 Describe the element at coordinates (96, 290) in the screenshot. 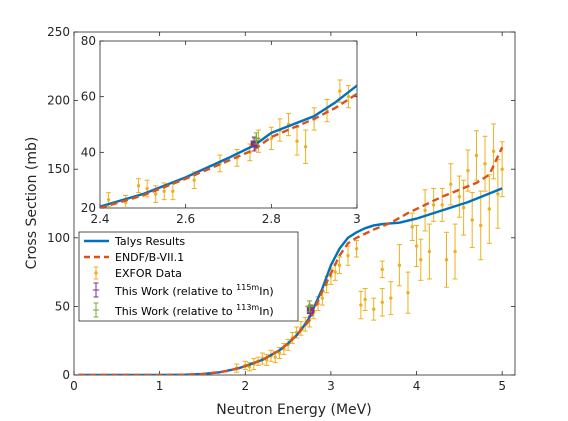

I see `legend-work115-swatch` at that location.